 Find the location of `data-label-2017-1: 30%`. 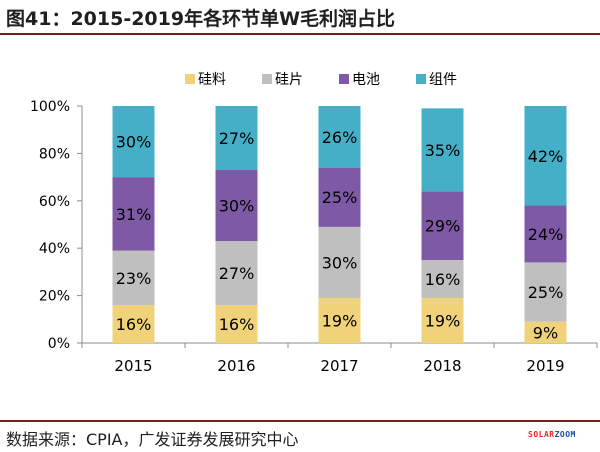

data-label-2017-1: 30% is located at coordinates (340, 262).